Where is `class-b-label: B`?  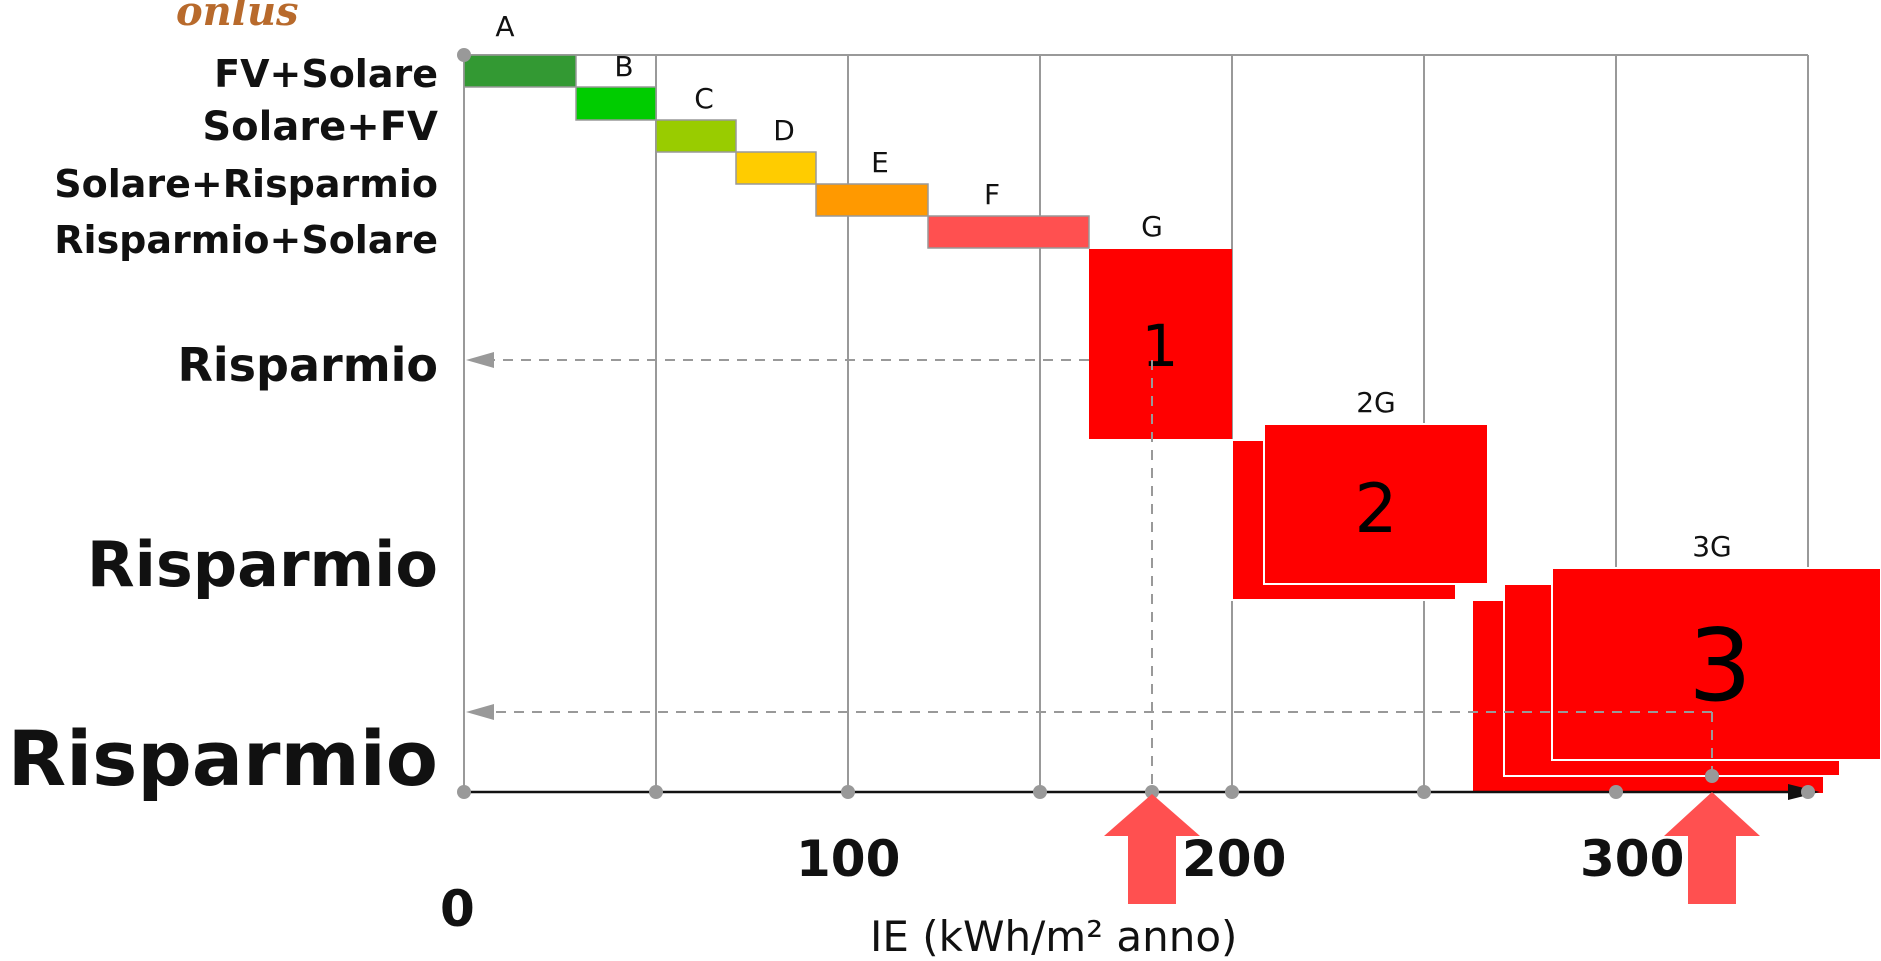 class-b-label: B is located at coordinates (623, 66).